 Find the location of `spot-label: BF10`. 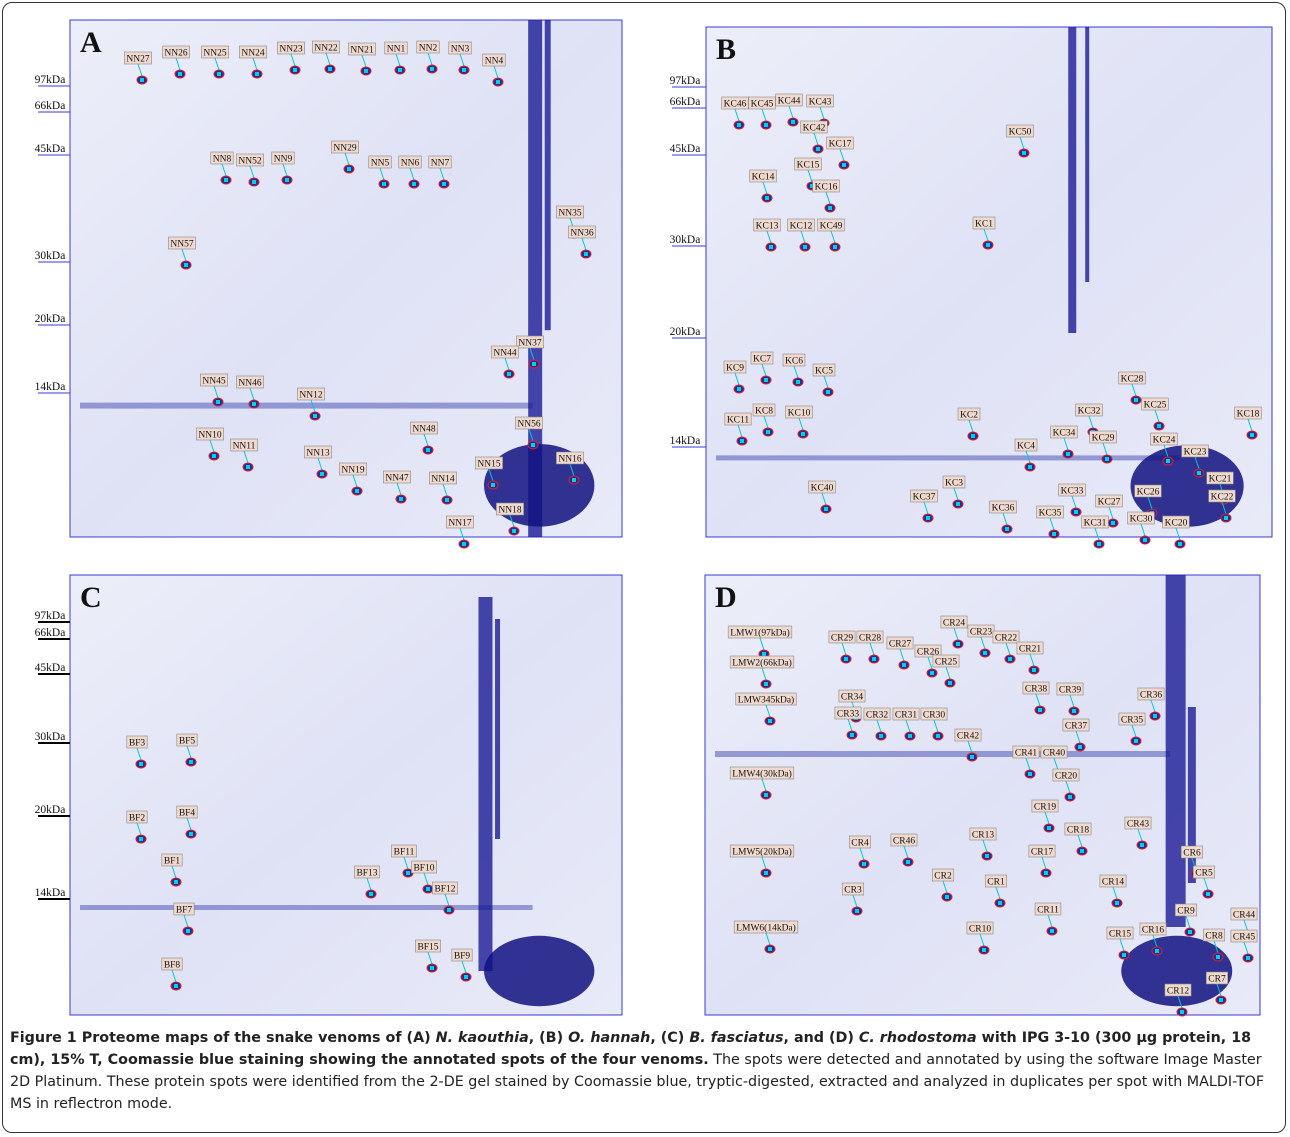

spot-label: BF10 is located at coordinates (423, 869).